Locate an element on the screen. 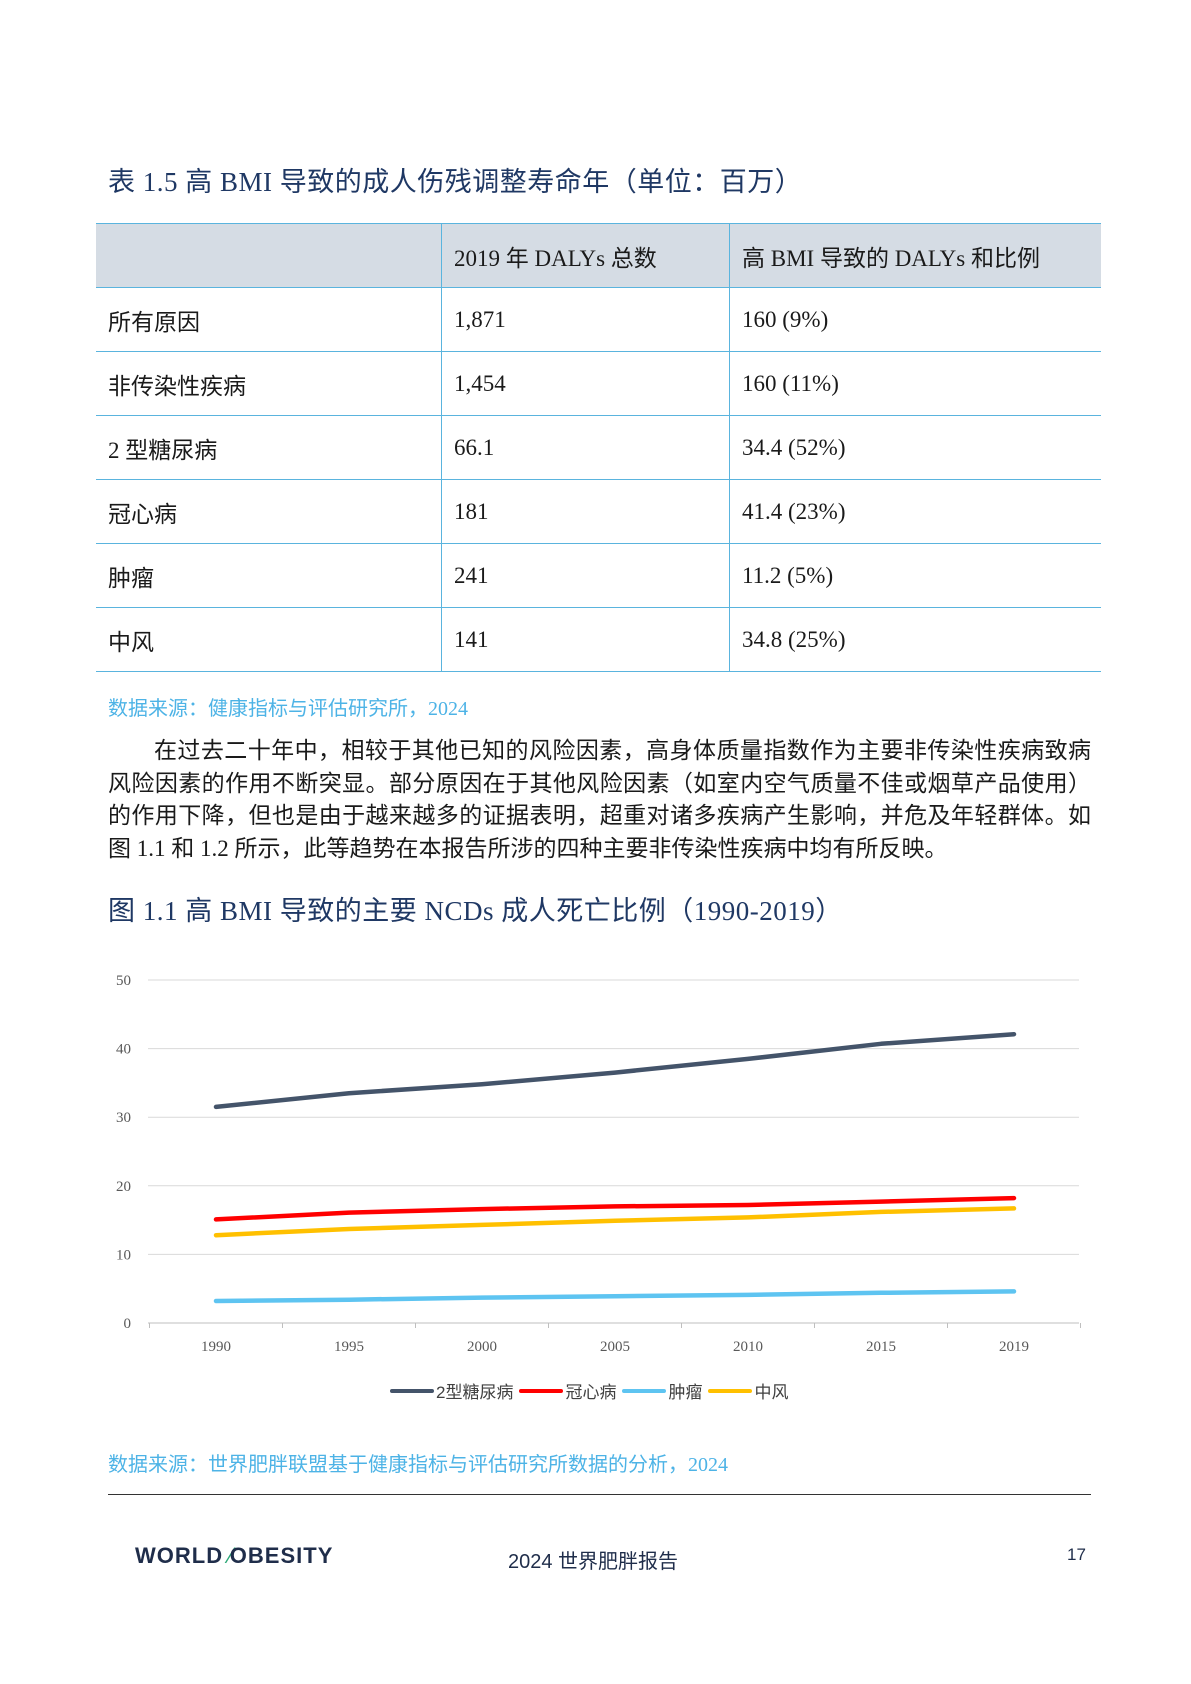 The height and width of the screenshot is (1684, 1191). table-cell: 181 is located at coordinates (585, 511).